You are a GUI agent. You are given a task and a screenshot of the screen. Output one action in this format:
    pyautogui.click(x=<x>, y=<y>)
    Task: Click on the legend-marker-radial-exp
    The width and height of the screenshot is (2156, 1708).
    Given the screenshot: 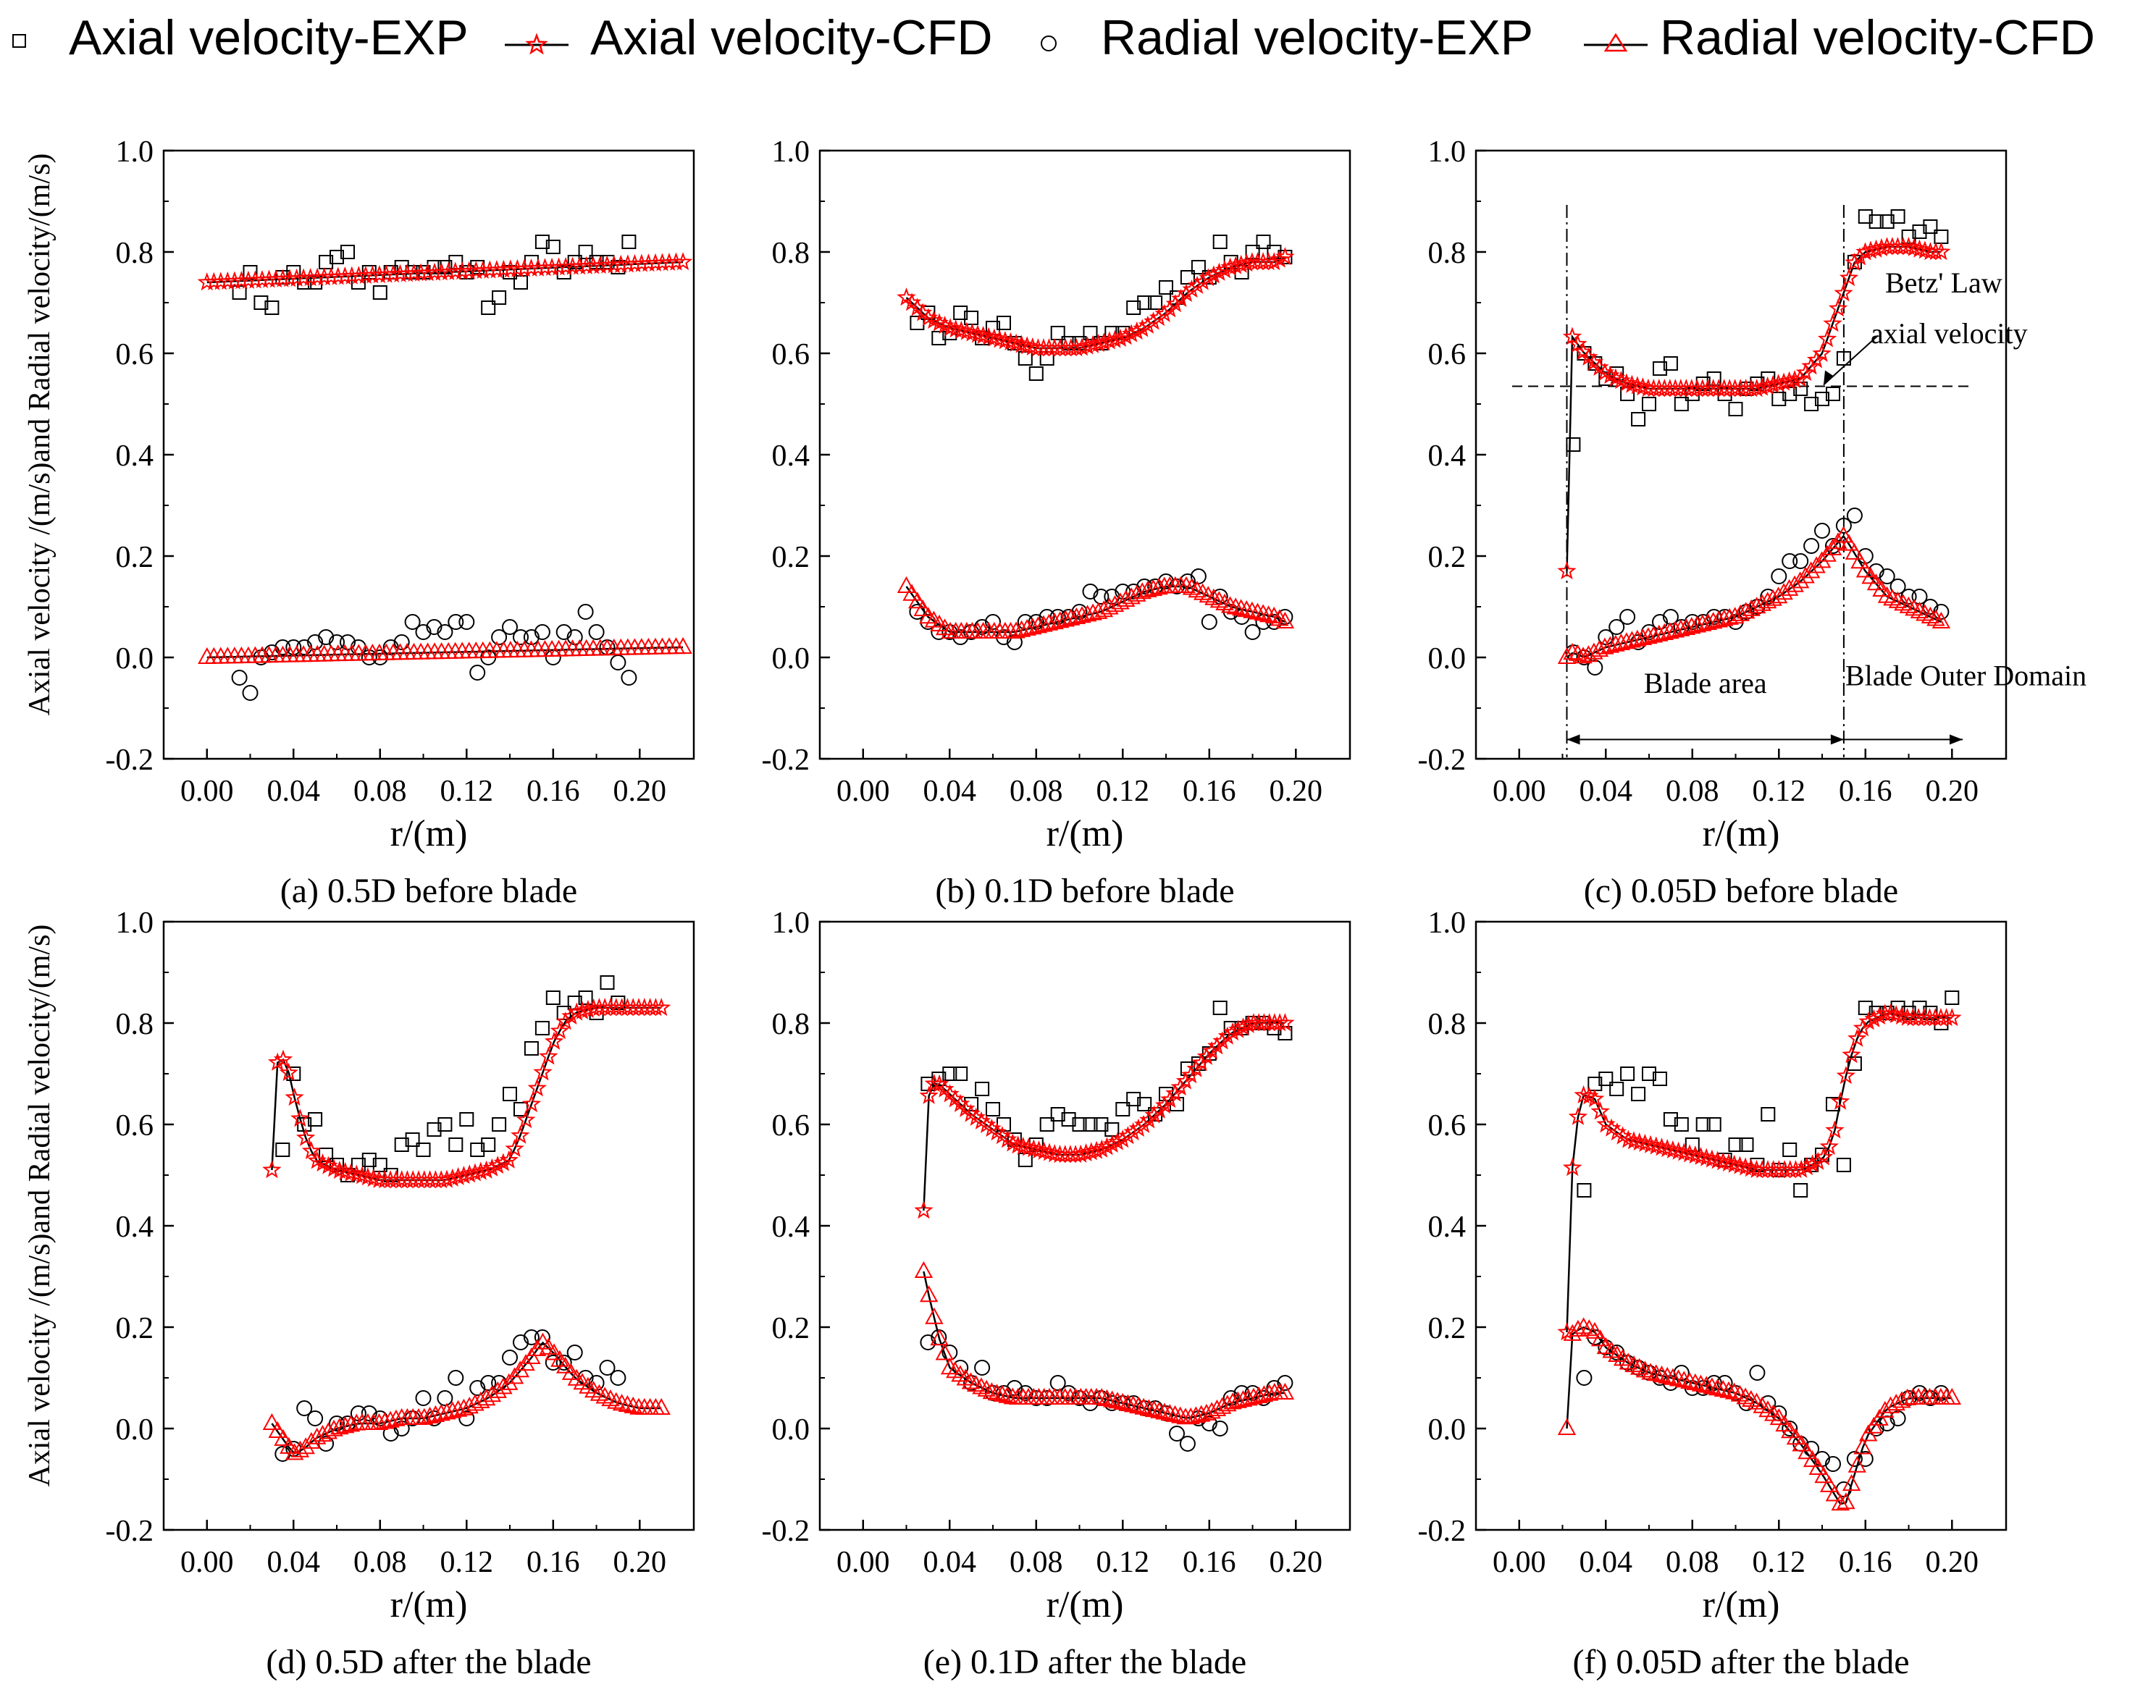 What is the action you would take?
    pyautogui.click(x=1049, y=43)
    